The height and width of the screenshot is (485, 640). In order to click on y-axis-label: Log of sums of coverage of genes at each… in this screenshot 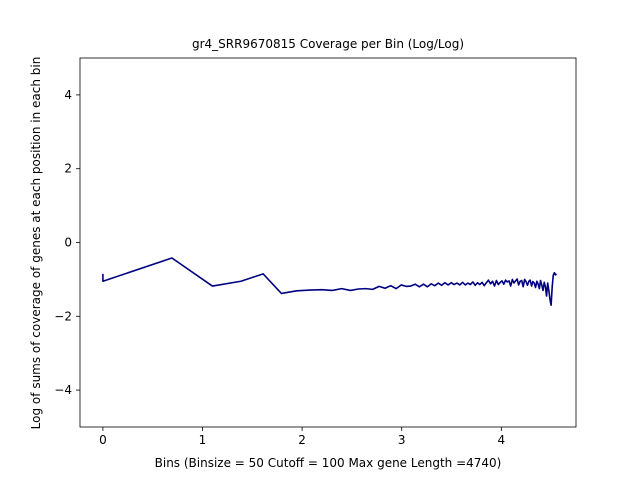, I will do `click(36, 243)`.